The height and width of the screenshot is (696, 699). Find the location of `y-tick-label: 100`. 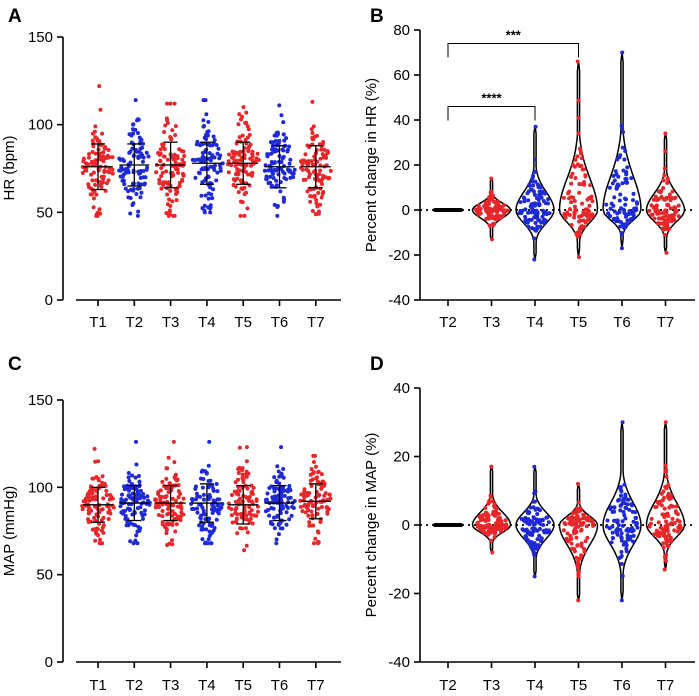

y-tick-label: 100 is located at coordinates (40, 125).